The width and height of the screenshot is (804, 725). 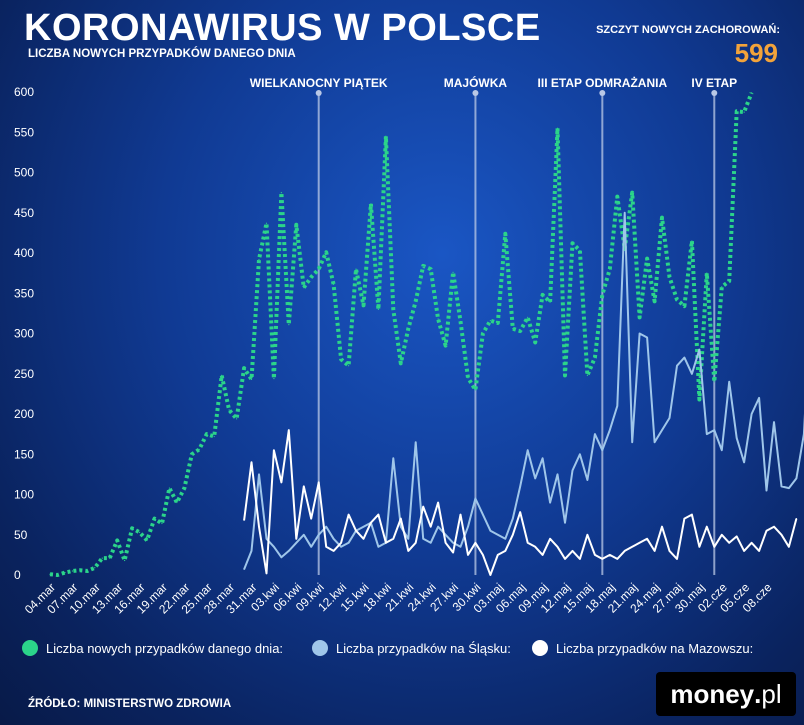 What do you see at coordinates (24, 253) in the screenshot?
I see `y-tick-label: 400` at bounding box center [24, 253].